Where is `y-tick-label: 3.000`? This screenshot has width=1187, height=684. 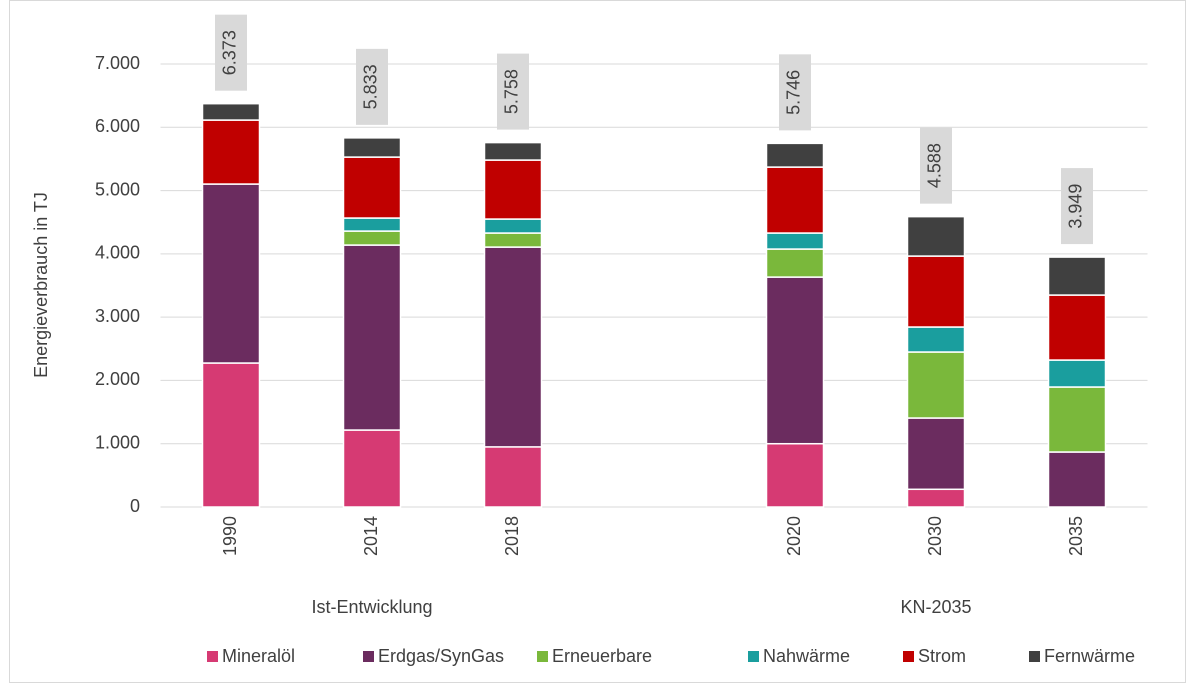
y-tick-label: 3.000 is located at coordinates (117, 316).